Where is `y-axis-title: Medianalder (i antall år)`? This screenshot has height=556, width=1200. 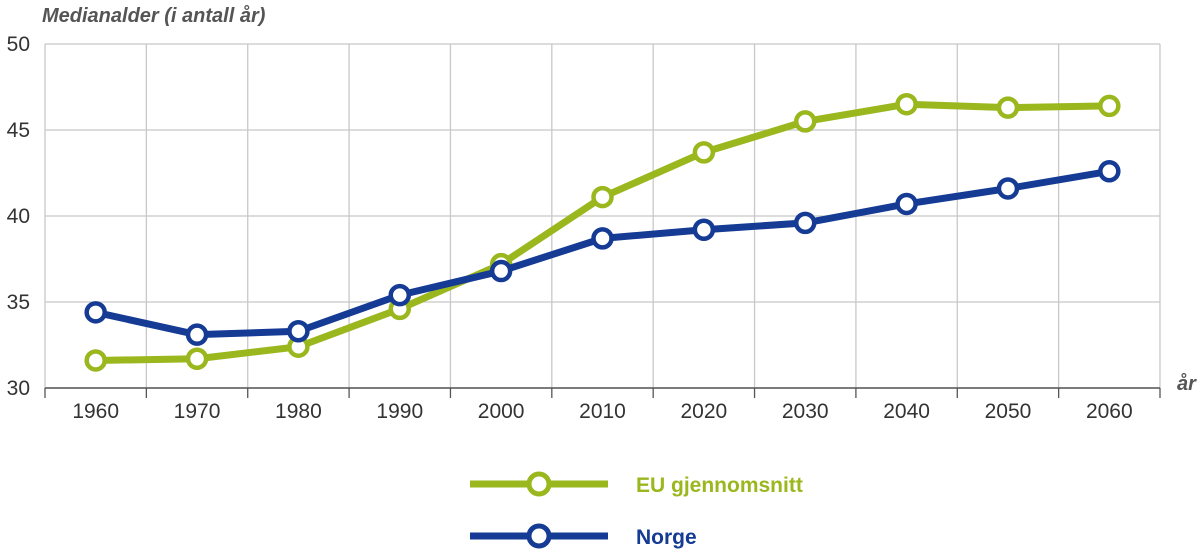 y-axis-title: Medianalder (i antall år) is located at coordinates (154, 15).